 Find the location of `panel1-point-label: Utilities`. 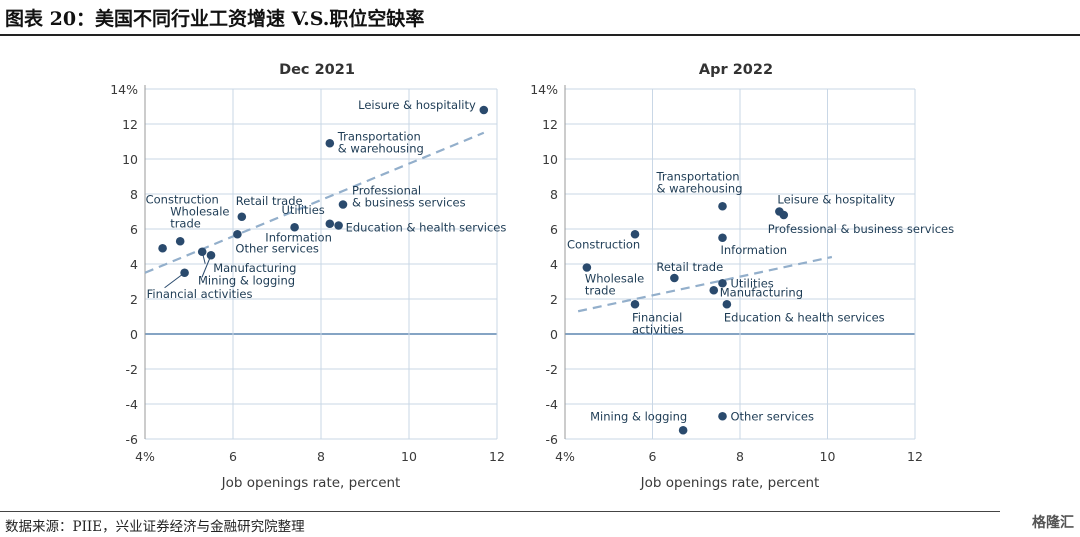

panel1-point-label: Utilities is located at coordinates (303, 210).